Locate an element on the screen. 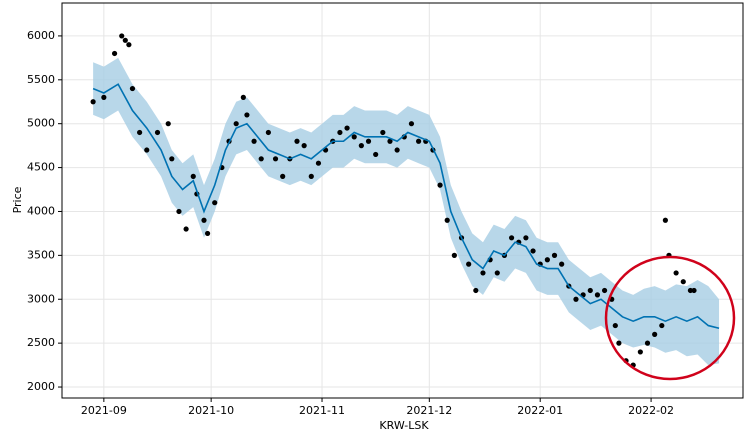 The width and height of the screenshot is (750, 433). y-tick-label: 2000 is located at coordinates (41, 386).